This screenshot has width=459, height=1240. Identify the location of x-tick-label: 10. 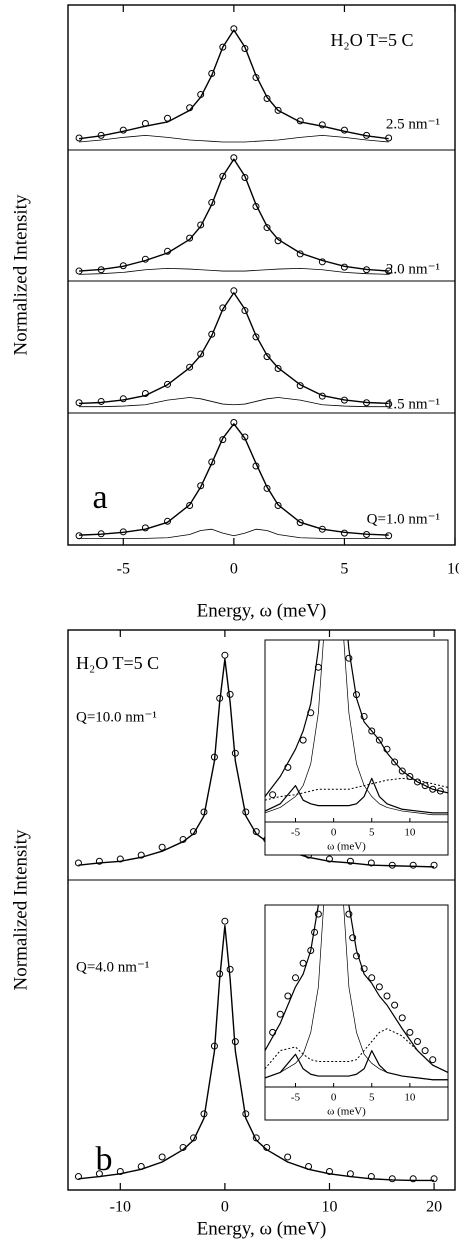
(410, 833).